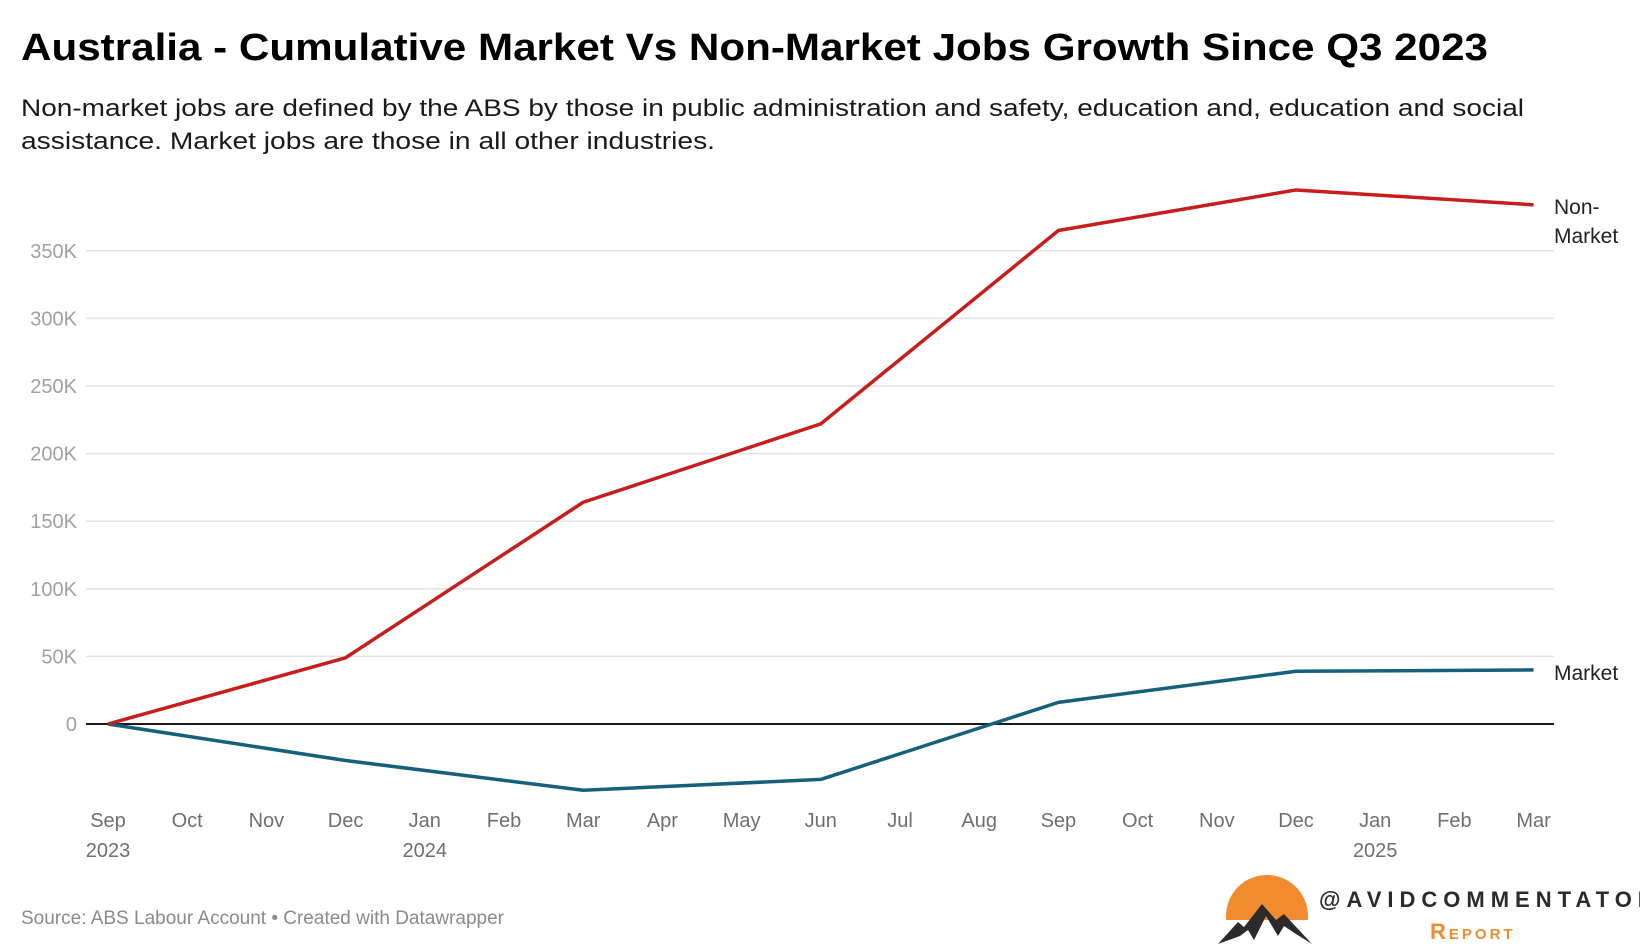  What do you see at coordinates (108, 851) in the screenshot?
I see `x-tick-year: 2023` at bounding box center [108, 851].